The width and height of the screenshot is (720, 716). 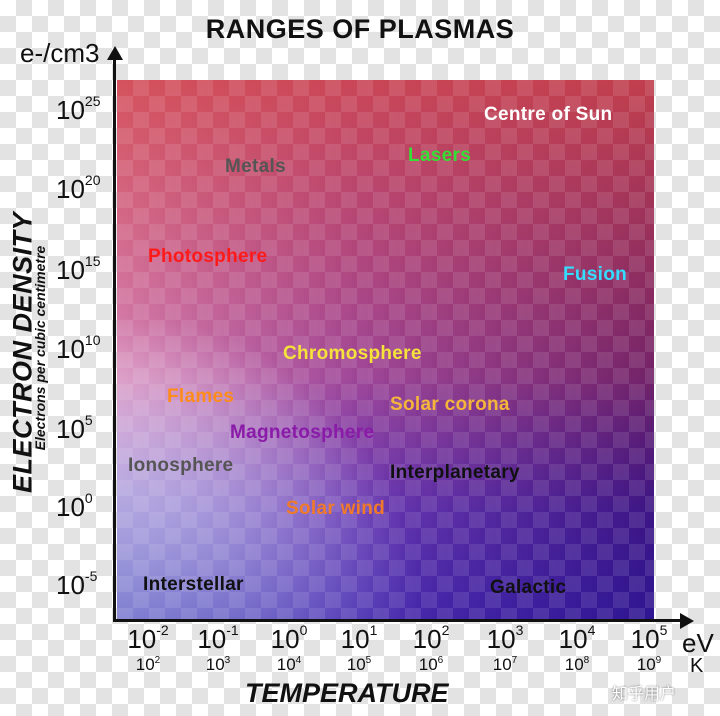 What do you see at coordinates (450, 404) in the screenshot?
I see `region-label: Solar corona` at bounding box center [450, 404].